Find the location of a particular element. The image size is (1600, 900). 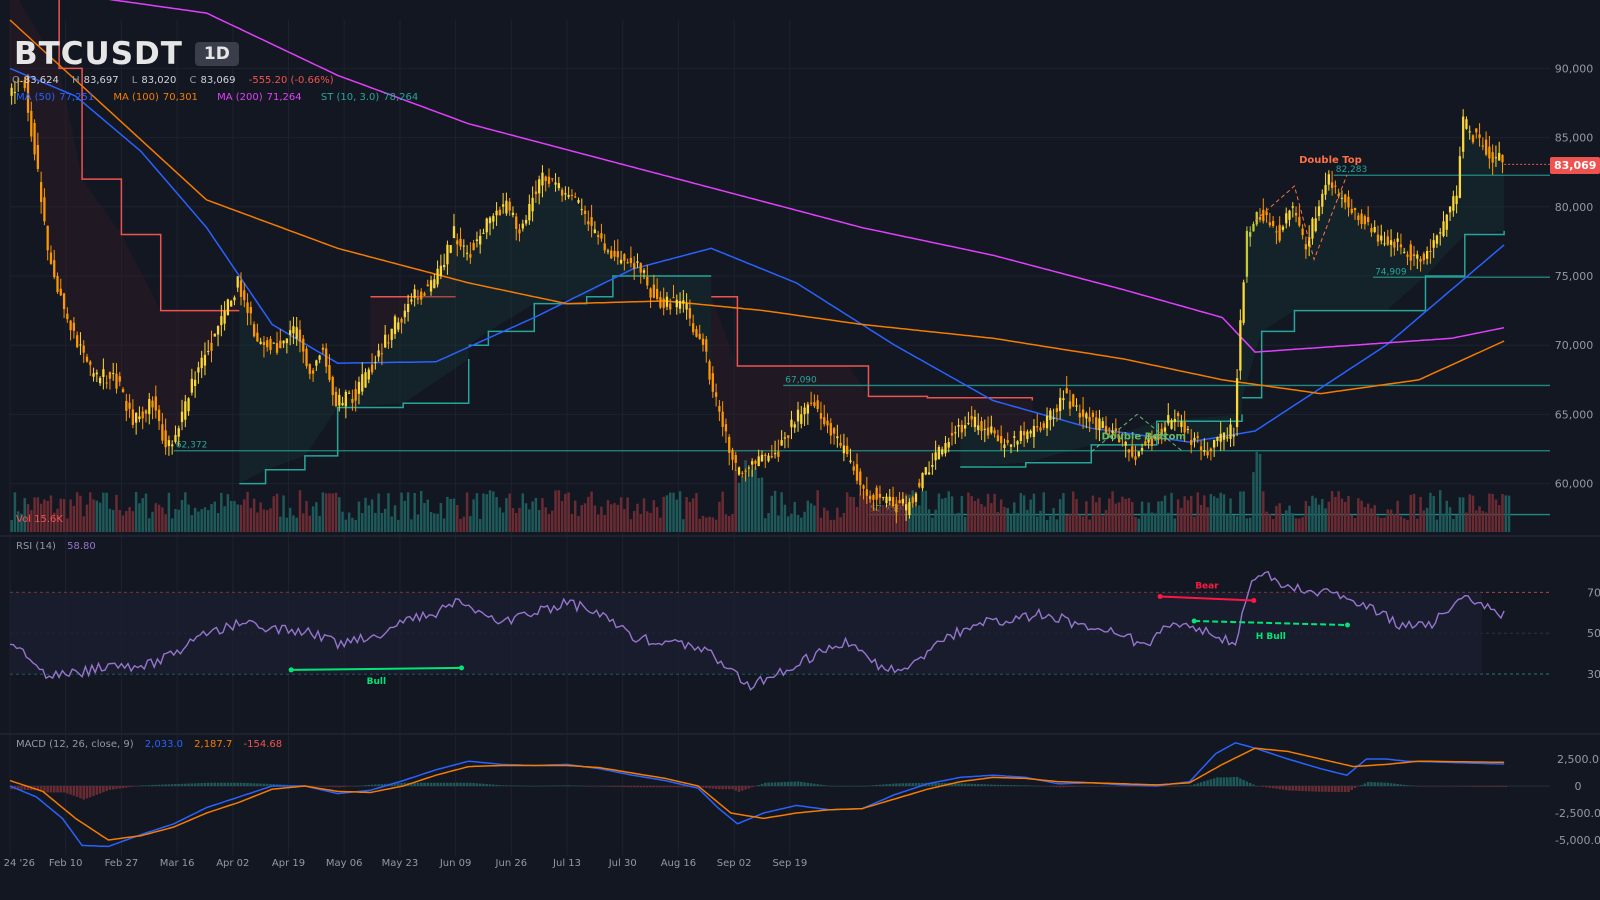

macd-label-text: MACD (12, 26, close, 9) is located at coordinates (75, 744).